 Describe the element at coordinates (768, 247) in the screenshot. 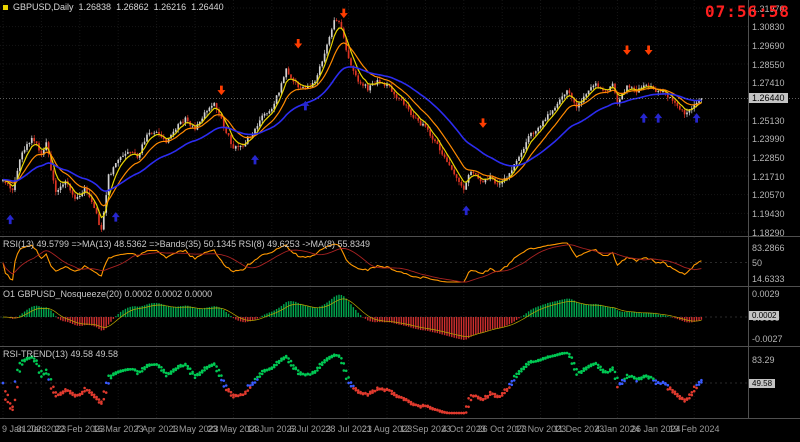

I see `rsi-tick: 83.2866` at that location.